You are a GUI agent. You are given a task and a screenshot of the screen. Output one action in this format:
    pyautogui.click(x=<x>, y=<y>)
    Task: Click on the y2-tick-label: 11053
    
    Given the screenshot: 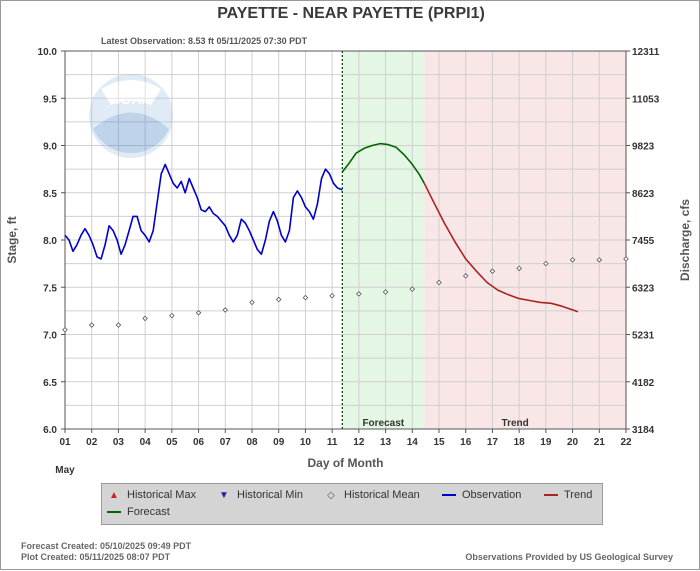 What is the action you would take?
    pyautogui.click(x=646, y=99)
    